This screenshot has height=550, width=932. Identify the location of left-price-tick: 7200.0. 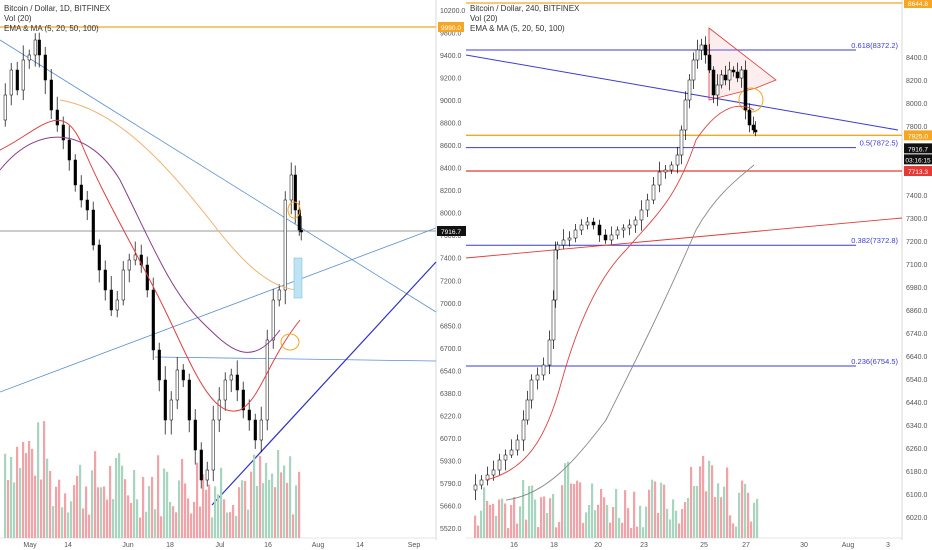
(451, 281).